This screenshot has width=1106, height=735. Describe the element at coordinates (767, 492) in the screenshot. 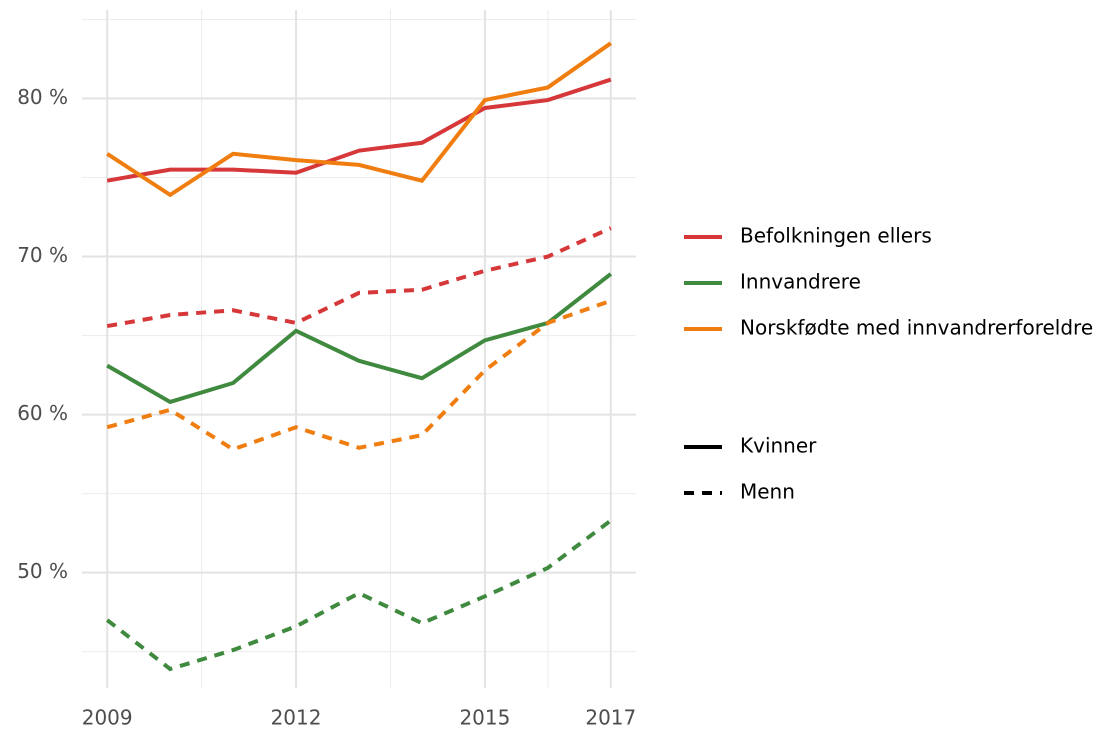

I see `legend-label: Menn` at that location.